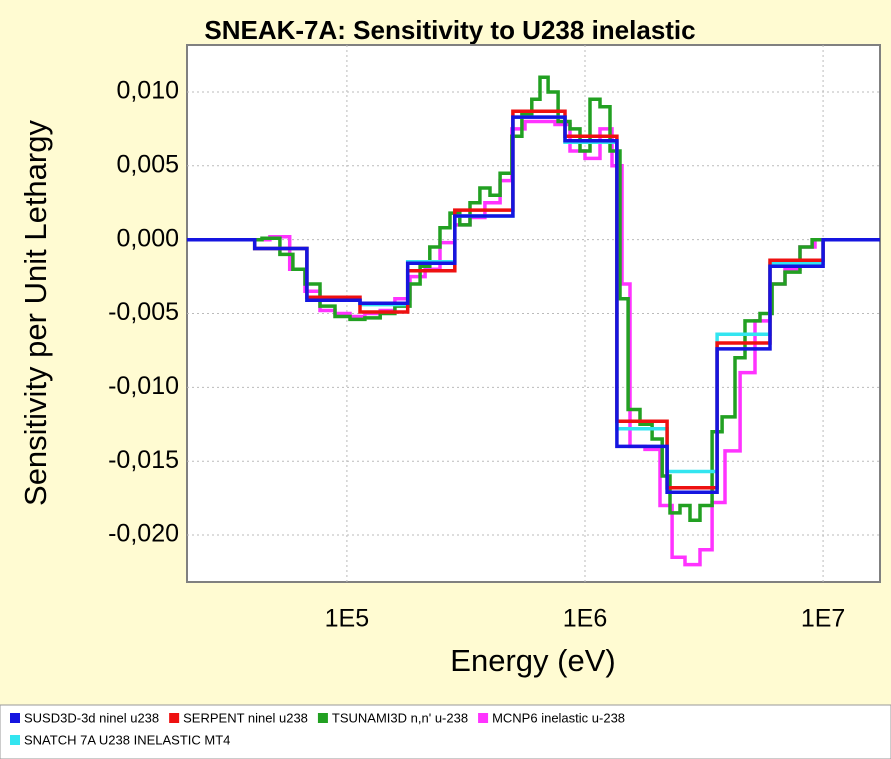 The image size is (891, 759). What do you see at coordinates (400, 717) in the screenshot?
I see `legend-label: TSUNAMI3D n,n' u-238` at bounding box center [400, 717].